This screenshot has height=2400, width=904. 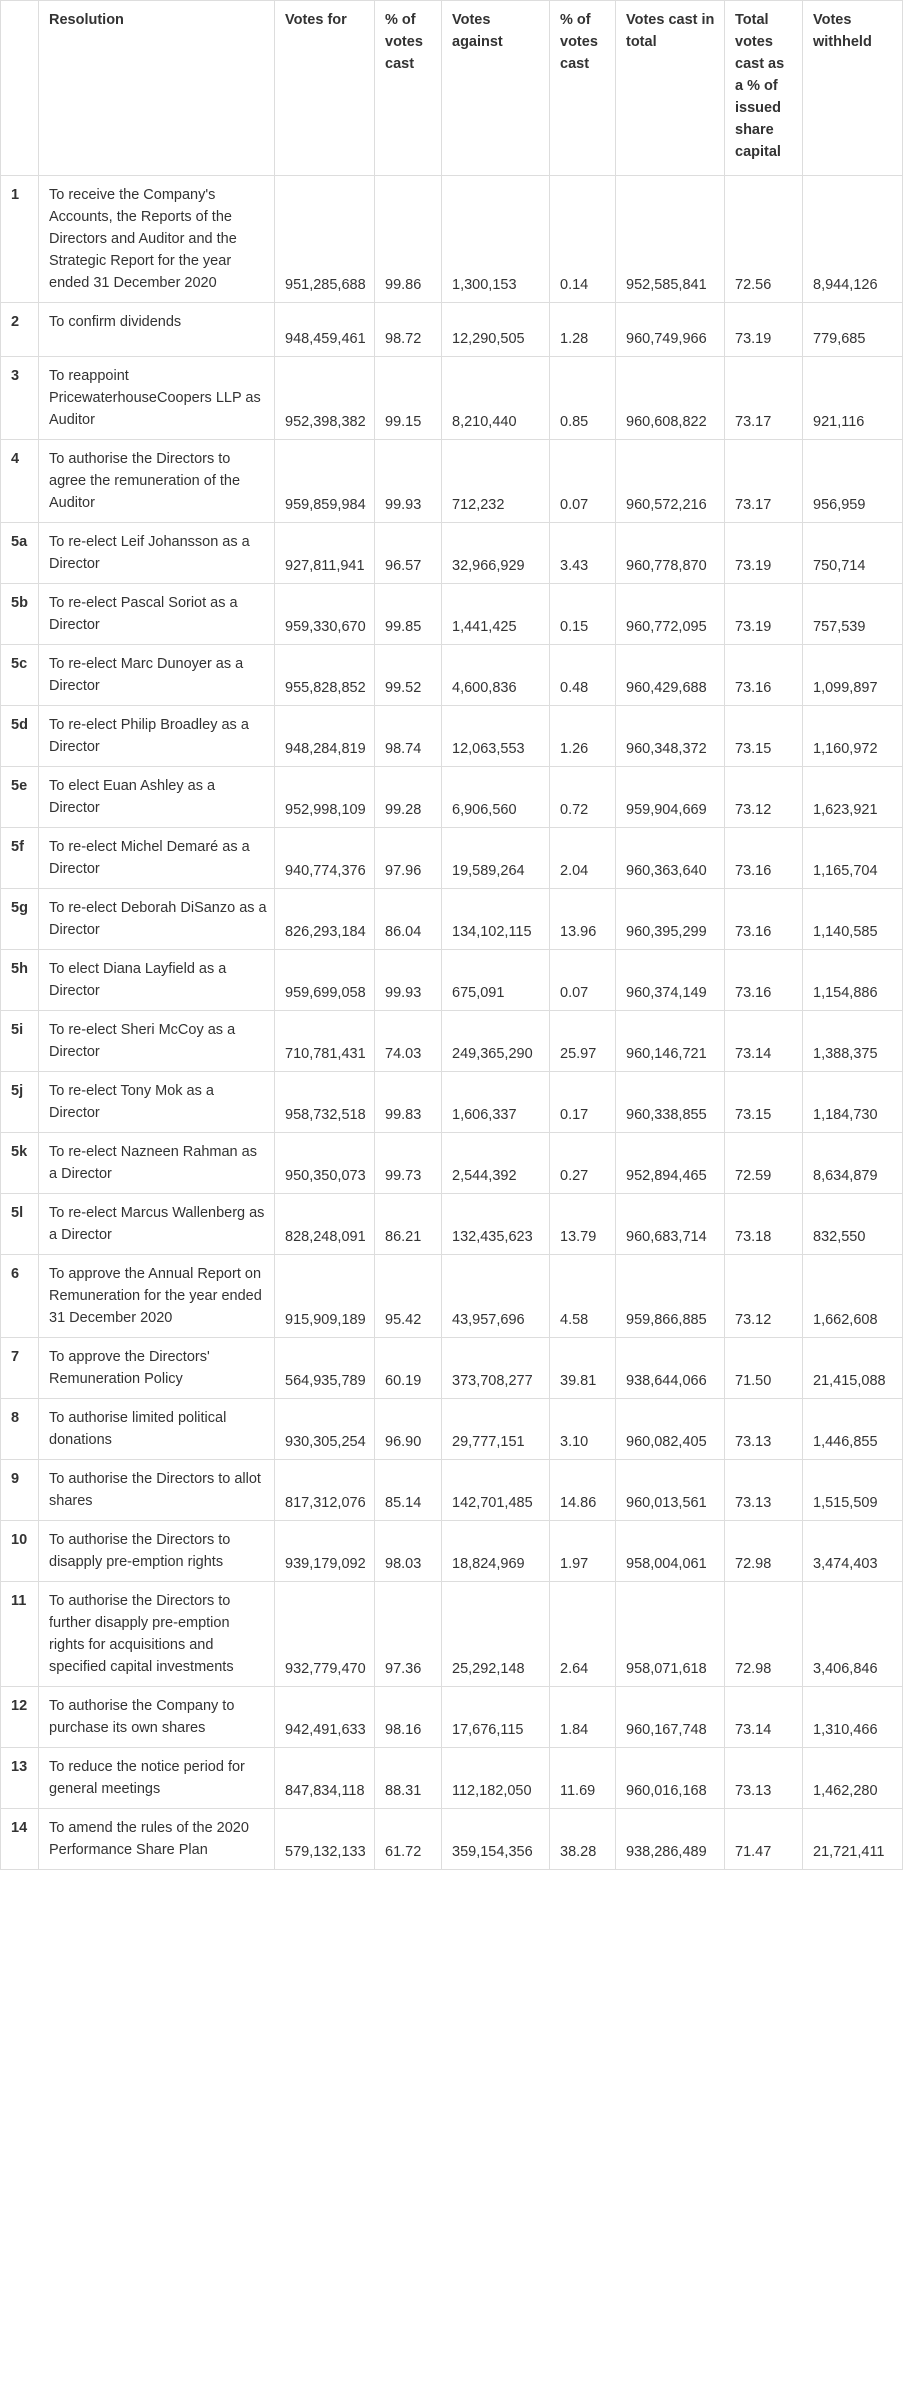 What do you see at coordinates (324, 1224) in the screenshot?
I see `votes-for-value: 828,248,091` at bounding box center [324, 1224].